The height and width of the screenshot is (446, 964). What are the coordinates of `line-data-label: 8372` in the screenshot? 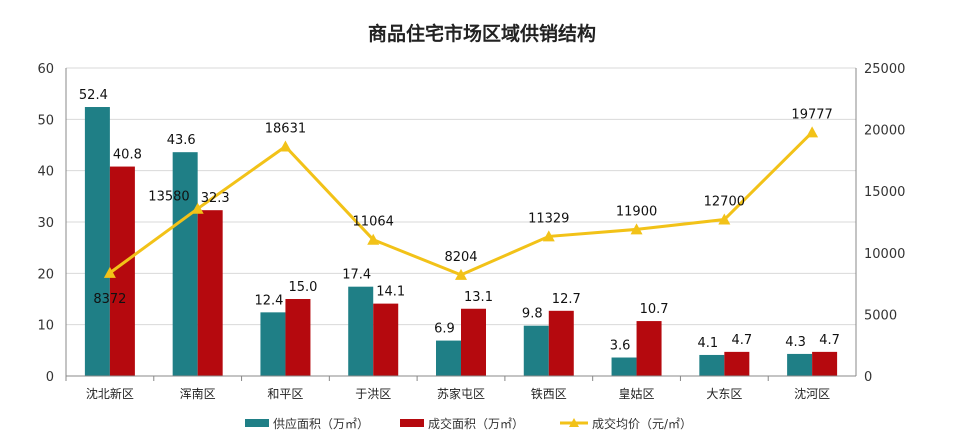 It's located at (109, 299).